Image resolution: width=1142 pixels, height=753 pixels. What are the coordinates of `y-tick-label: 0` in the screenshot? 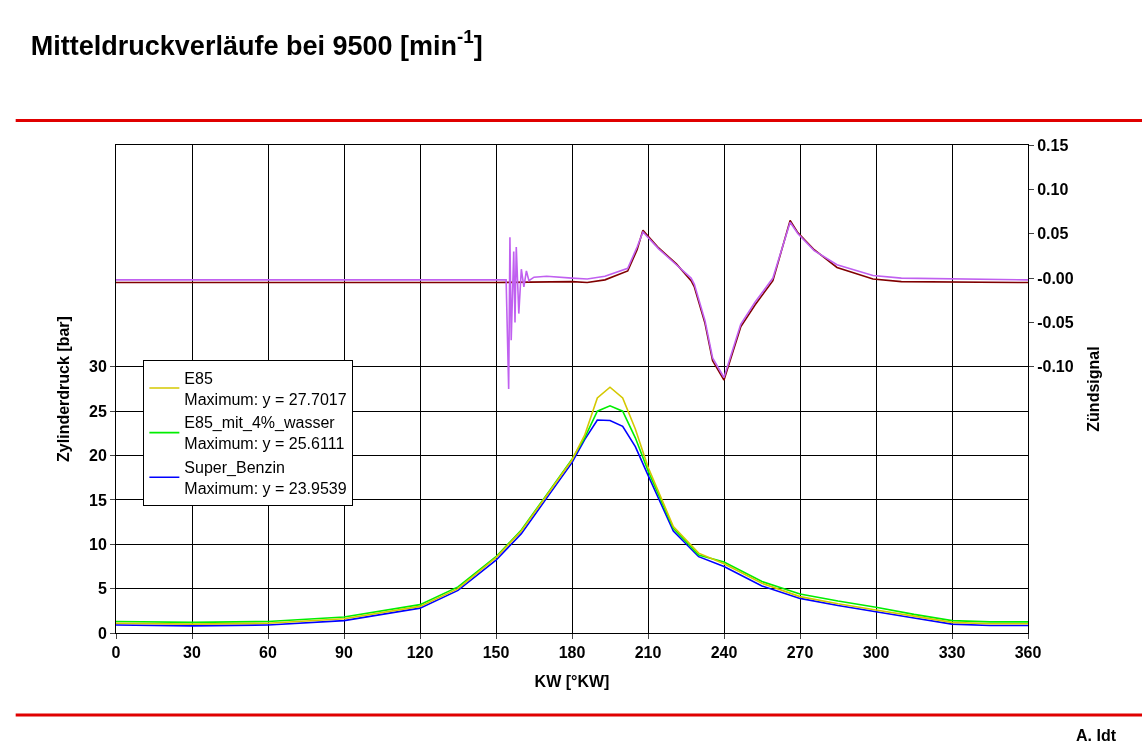 It's located at (102, 633).